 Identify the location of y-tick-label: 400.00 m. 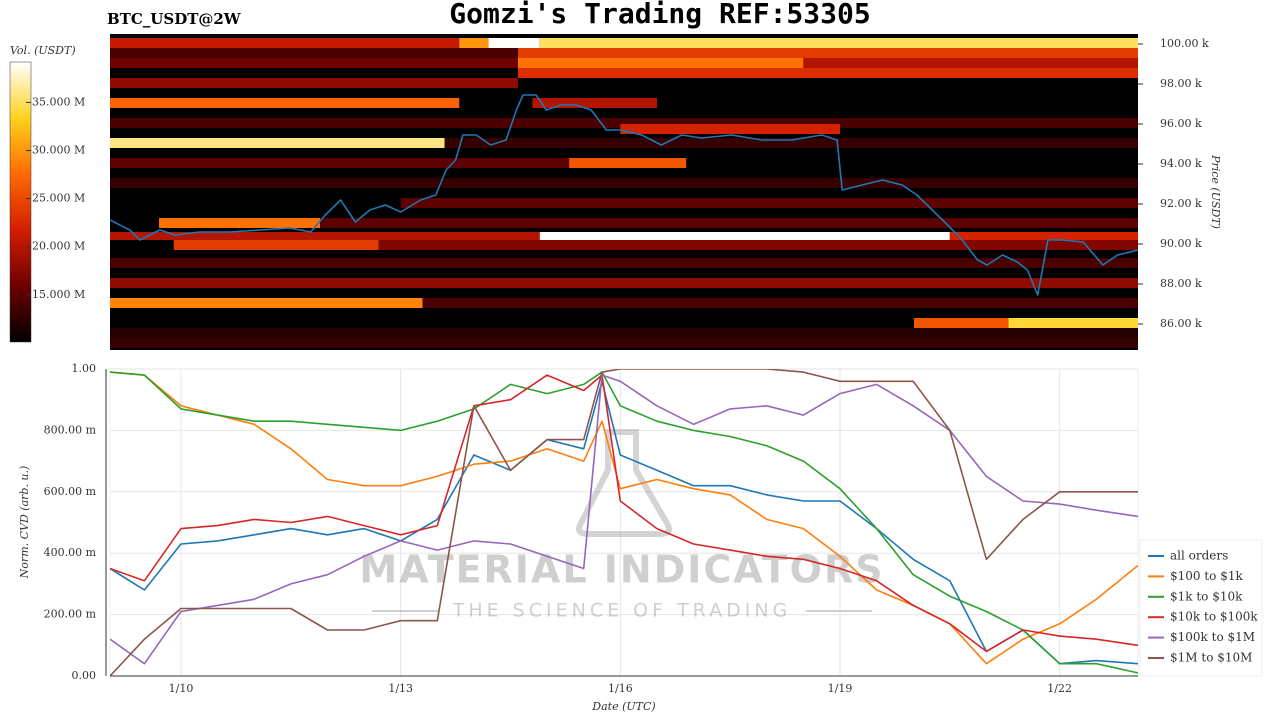
(70, 552).